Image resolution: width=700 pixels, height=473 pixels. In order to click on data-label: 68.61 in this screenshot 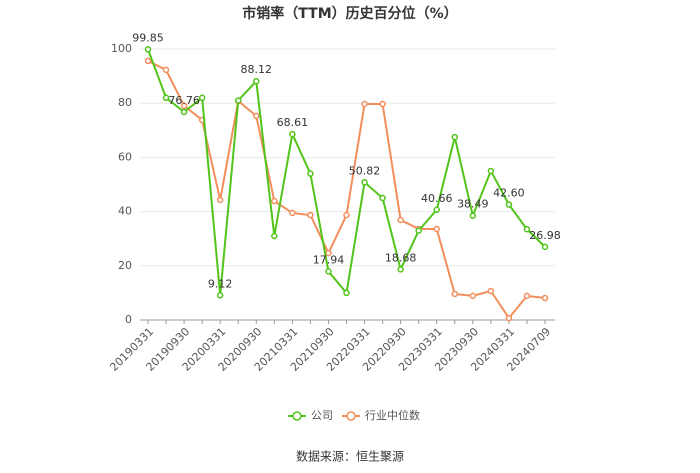, I will do `click(293, 122)`.